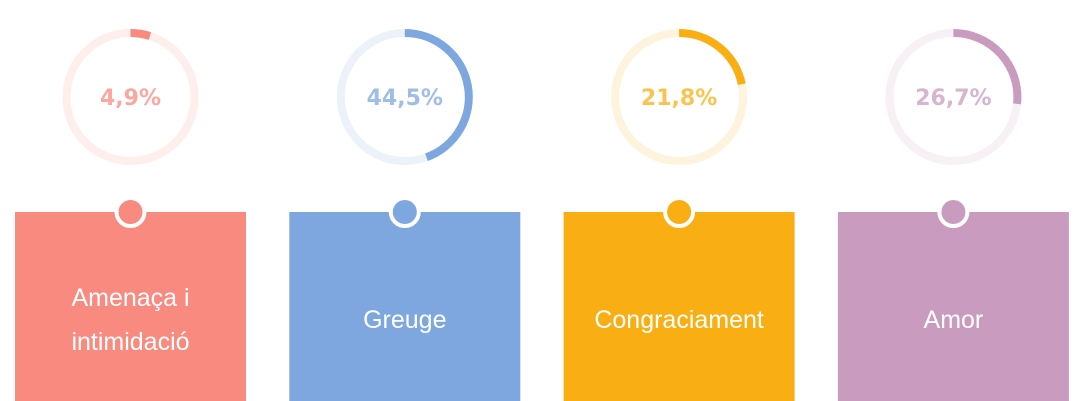 Image resolution: width=1073 pixels, height=401 pixels. What do you see at coordinates (953, 98) in the screenshot?
I see `value-label: 26,7%` at bounding box center [953, 98].